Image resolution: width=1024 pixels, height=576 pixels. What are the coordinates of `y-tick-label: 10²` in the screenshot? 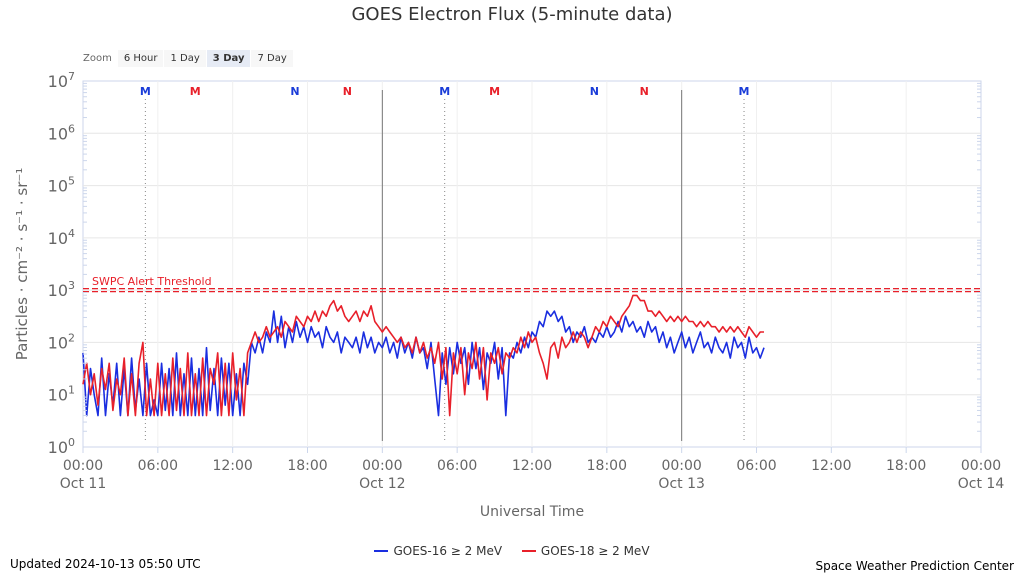 It's located at (61, 341).